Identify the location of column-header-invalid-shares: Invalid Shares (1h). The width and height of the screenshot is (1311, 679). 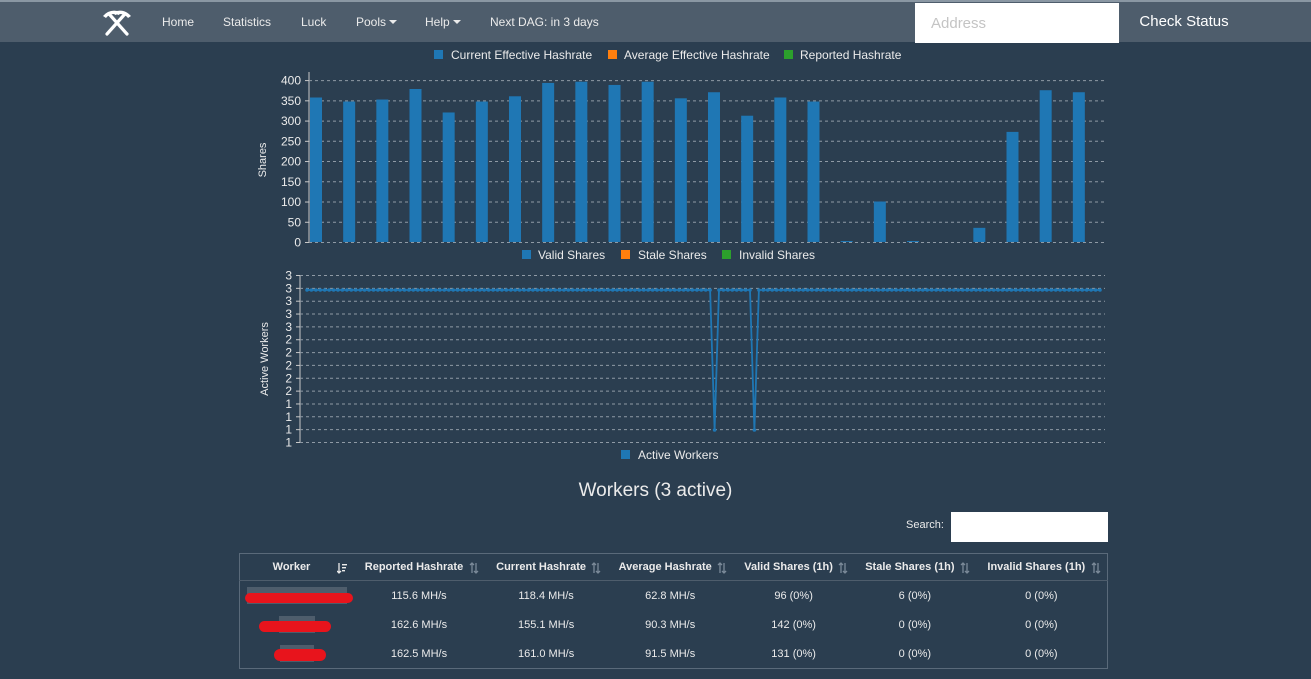
(1041, 567).